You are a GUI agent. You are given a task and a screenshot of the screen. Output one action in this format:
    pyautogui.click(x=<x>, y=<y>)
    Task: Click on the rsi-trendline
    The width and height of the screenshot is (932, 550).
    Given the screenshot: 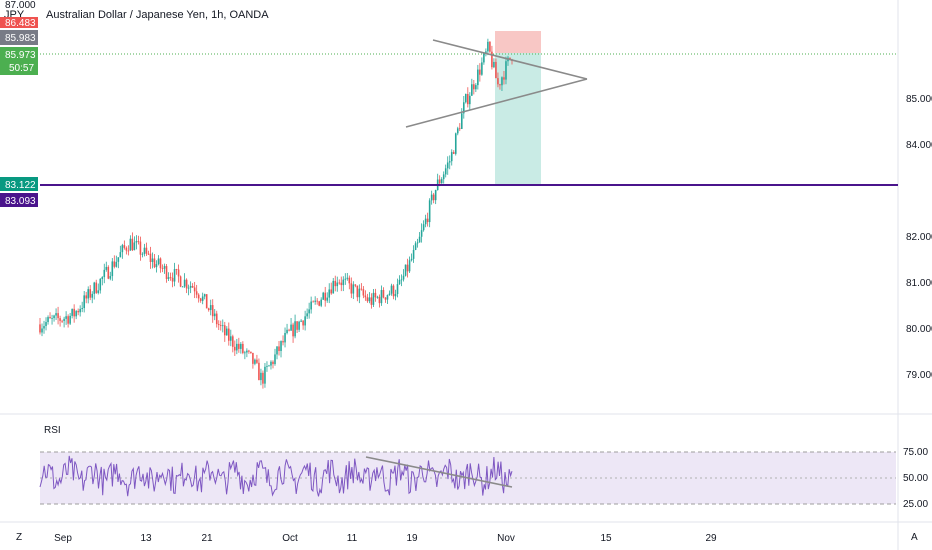 What is the action you would take?
    pyautogui.click(x=439, y=472)
    